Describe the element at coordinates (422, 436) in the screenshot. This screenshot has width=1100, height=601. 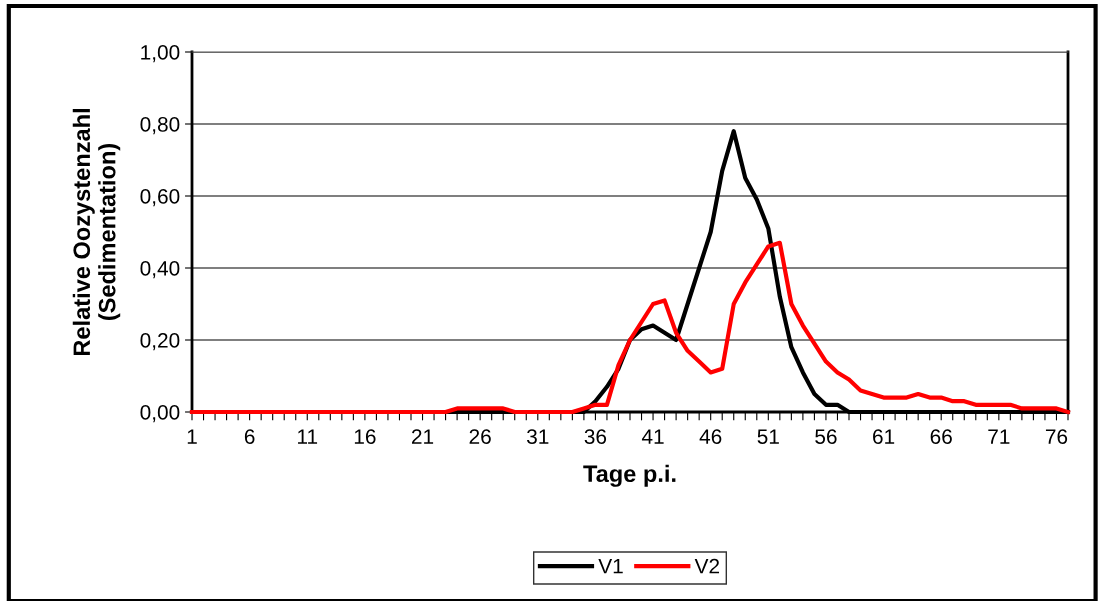
I see `x-tick-label: 21` at that location.